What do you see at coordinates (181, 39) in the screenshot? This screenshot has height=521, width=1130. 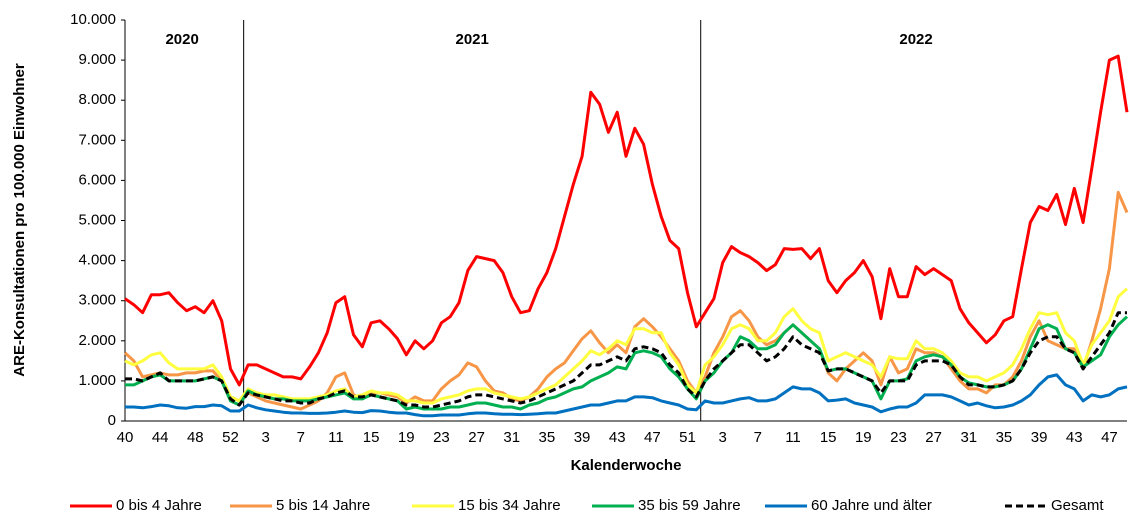 I see `year-label: 2020` at bounding box center [181, 39].